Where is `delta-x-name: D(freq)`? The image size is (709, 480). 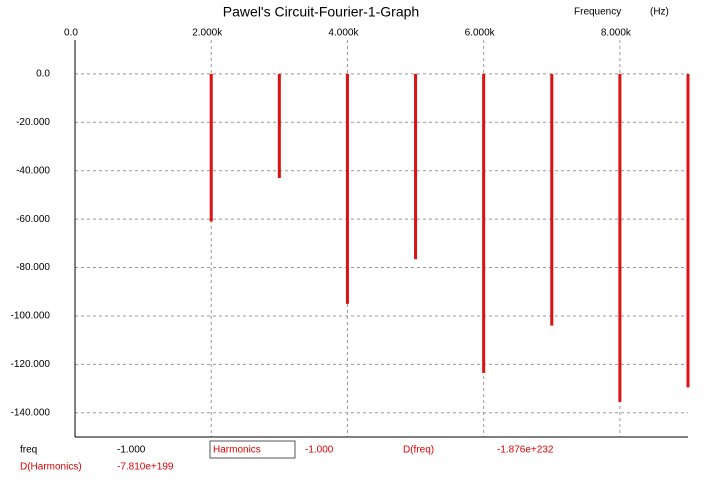
delta-x-name: D(freq) is located at coordinates (418, 450).